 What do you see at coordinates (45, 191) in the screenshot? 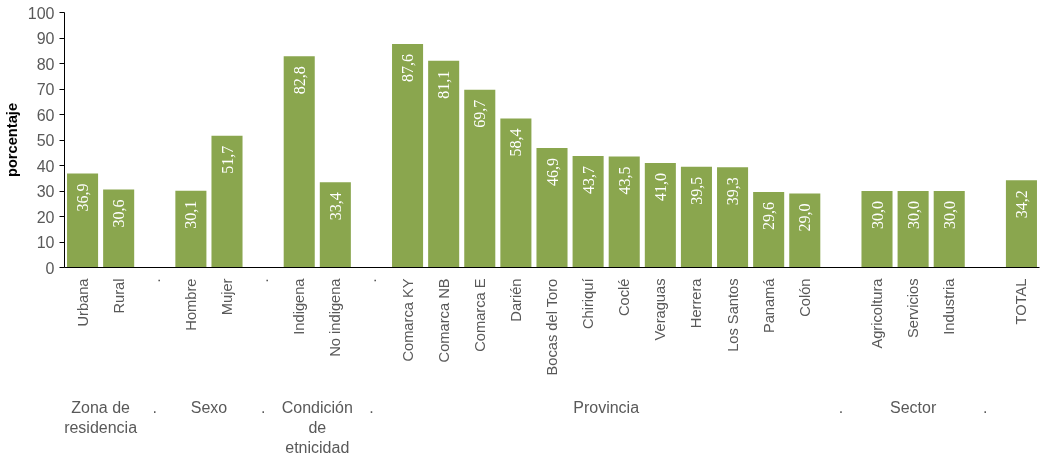
I see `y-tick-label: 30` at bounding box center [45, 191].